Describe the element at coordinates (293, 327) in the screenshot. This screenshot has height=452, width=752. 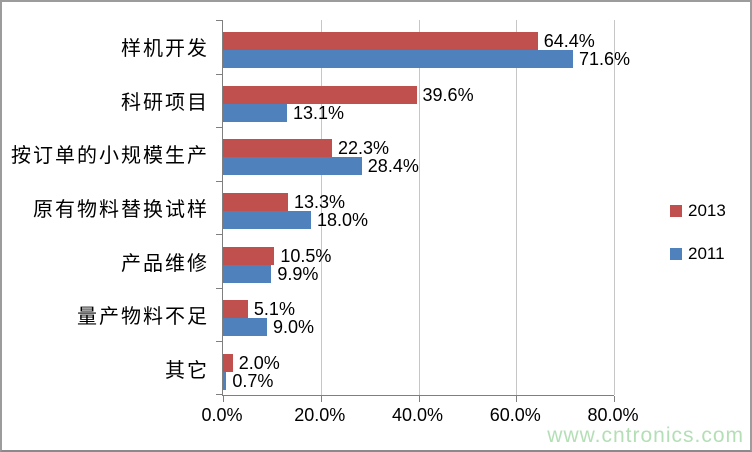
I see `value-label: 9.0%` at that location.